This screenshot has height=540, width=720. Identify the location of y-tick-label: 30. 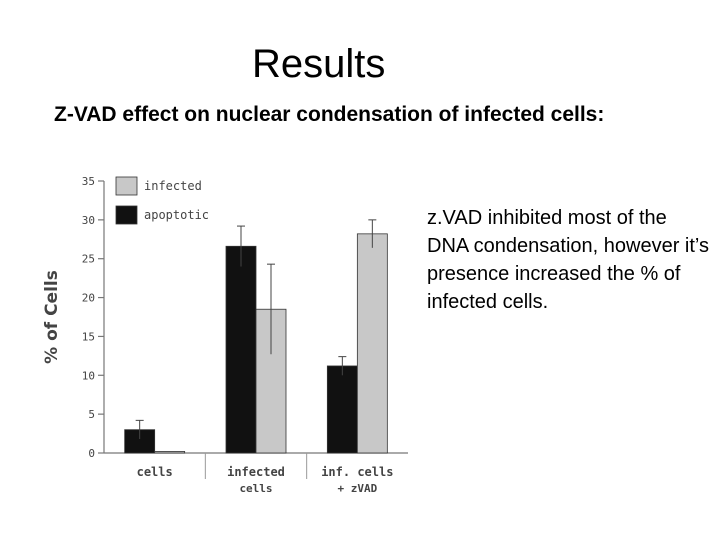
(88, 220).